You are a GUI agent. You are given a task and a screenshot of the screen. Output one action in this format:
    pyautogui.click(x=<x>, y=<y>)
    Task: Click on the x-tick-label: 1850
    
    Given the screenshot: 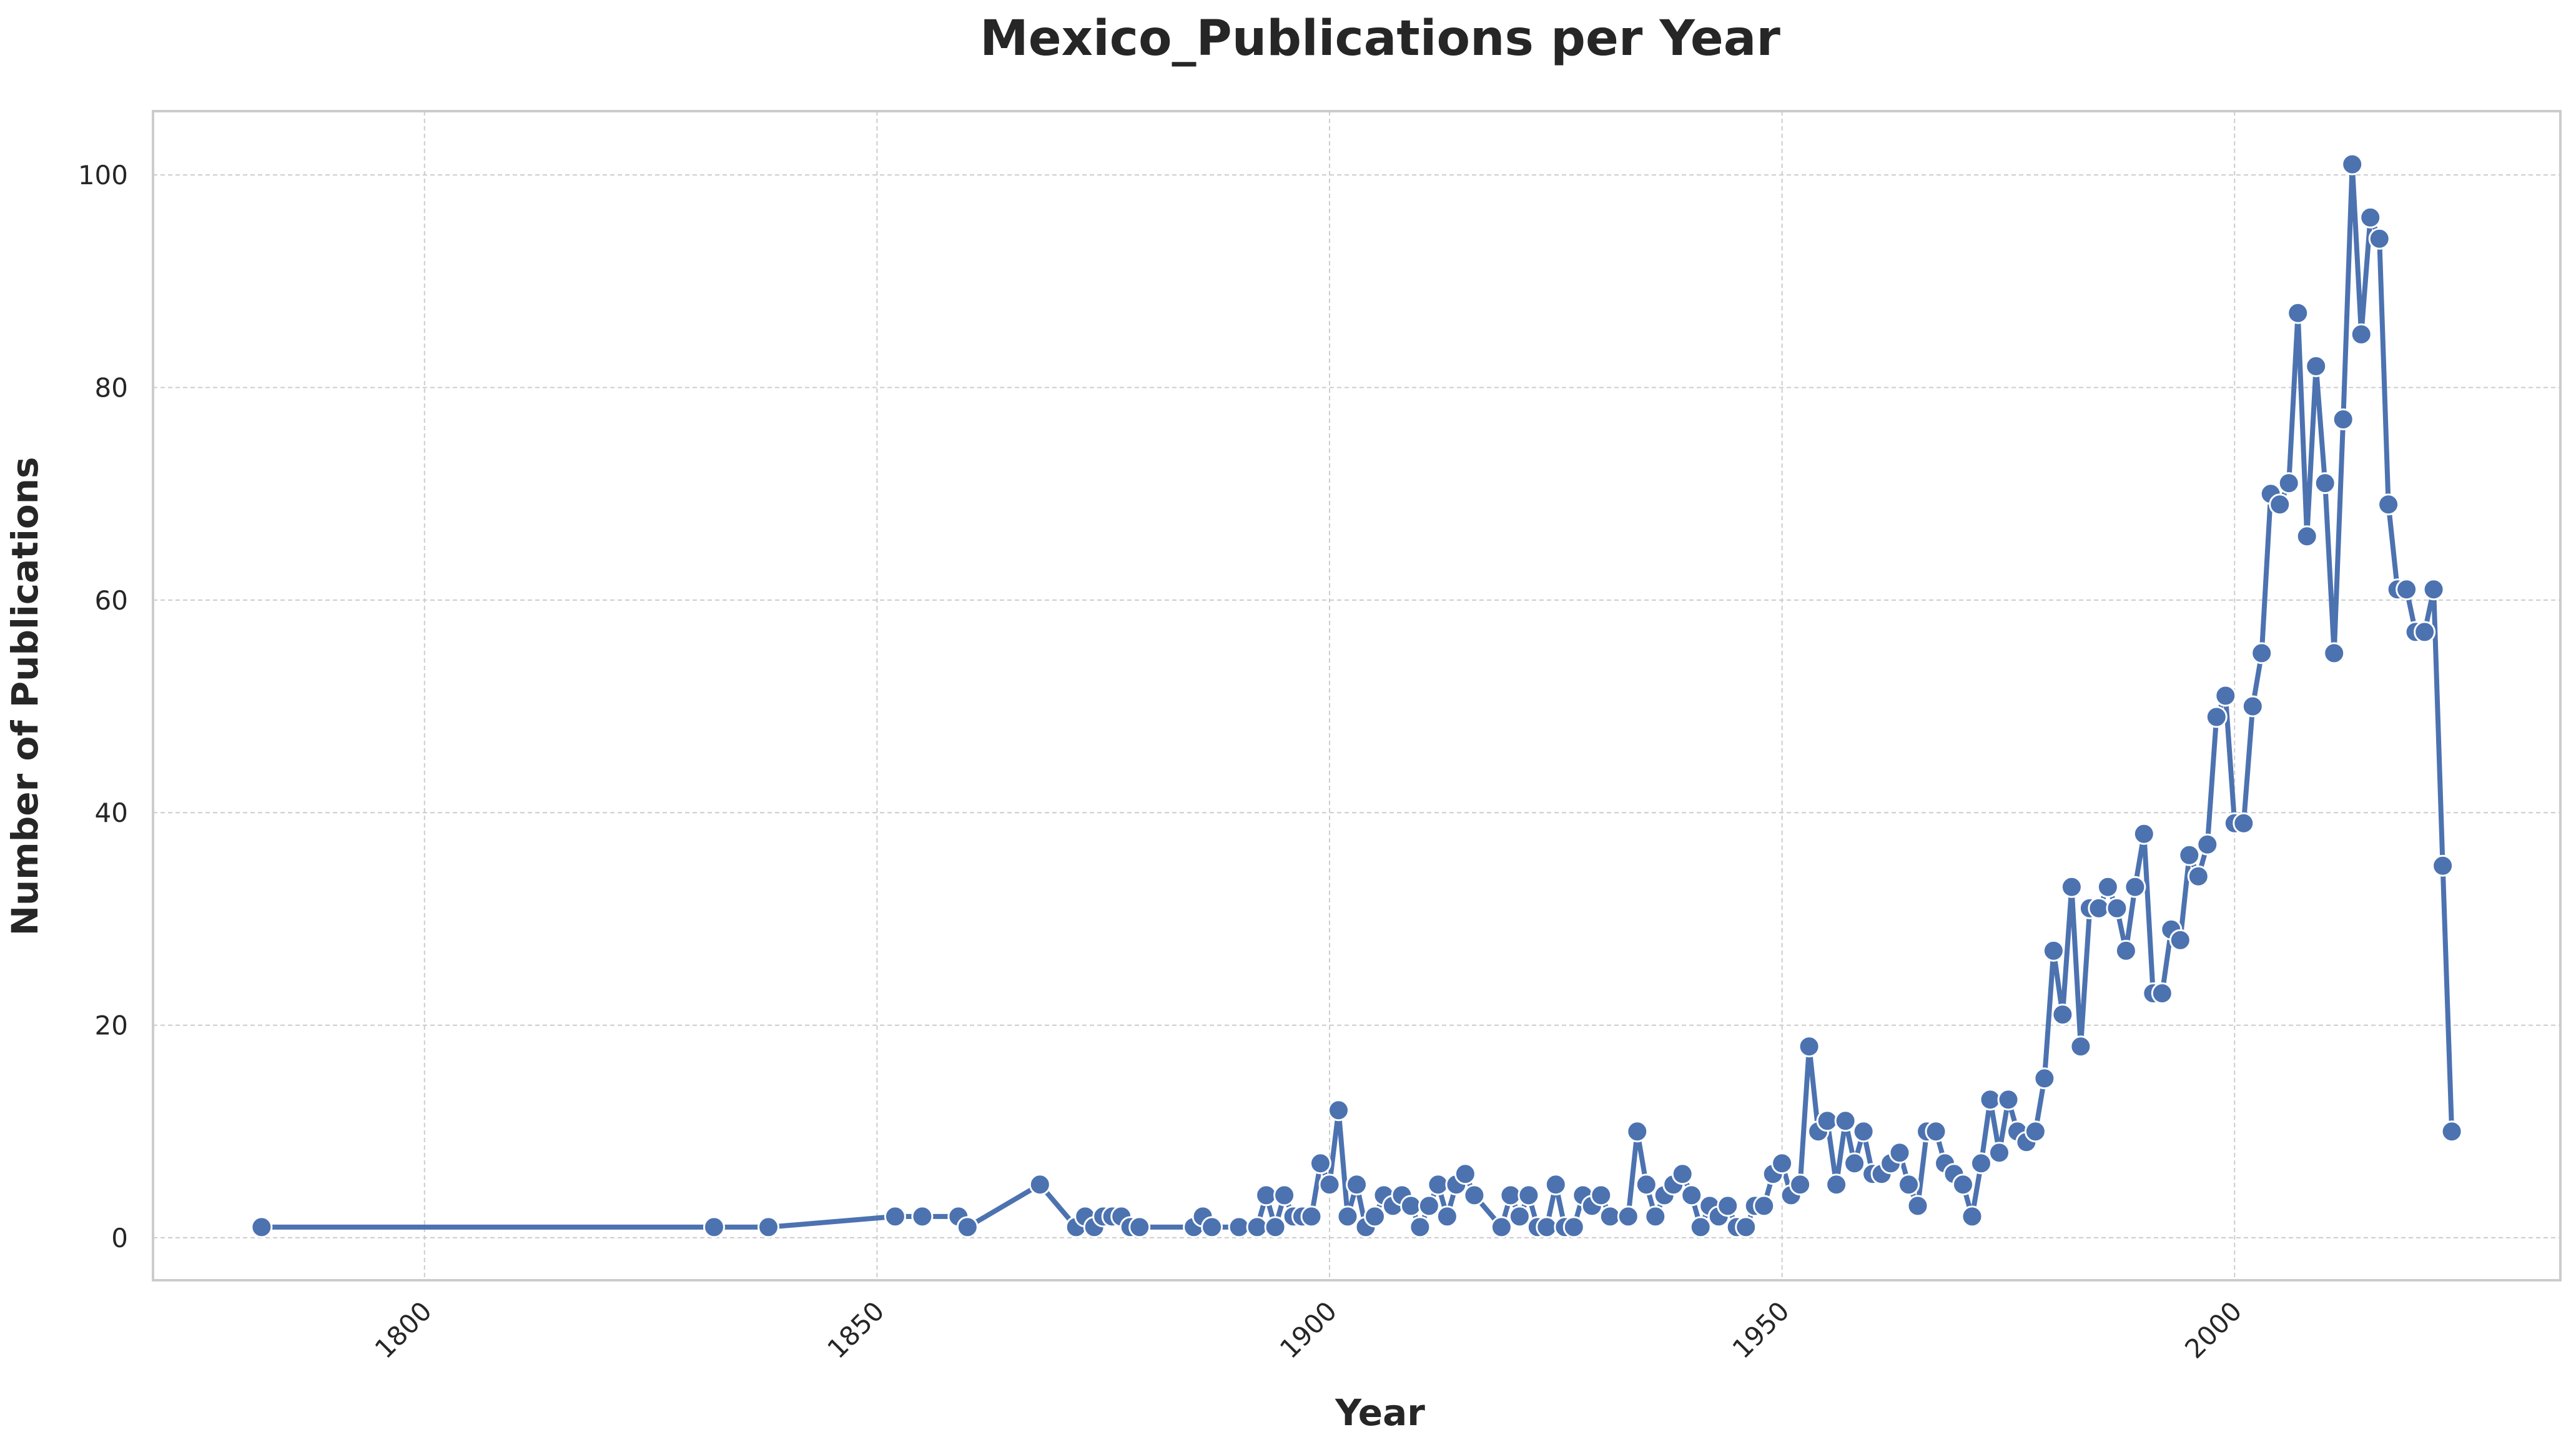 What is the action you would take?
    pyautogui.click(x=856, y=1329)
    